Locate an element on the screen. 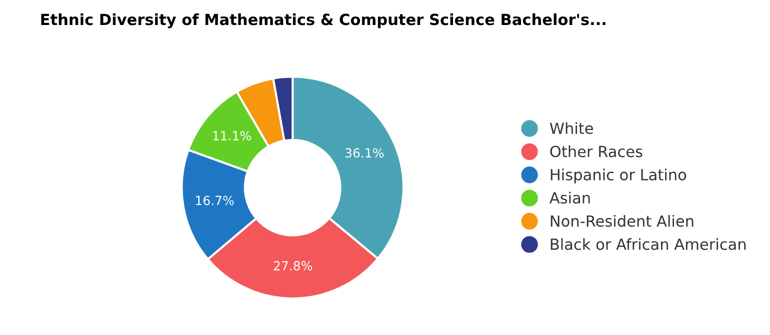 Image resolution: width=770 pixels, height=335 pixels. data-label: 16.7% is located at coordinates (215, 201).